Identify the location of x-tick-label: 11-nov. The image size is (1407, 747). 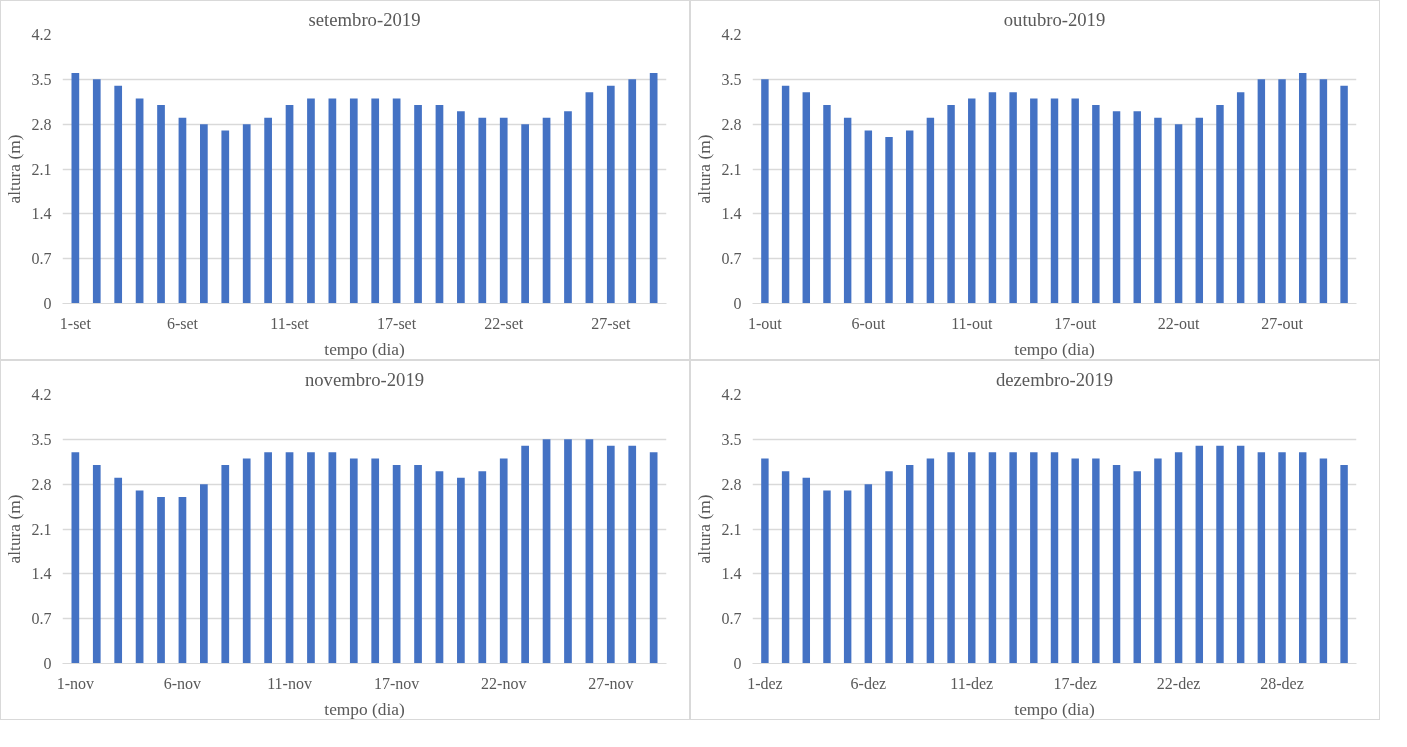
(289, 683).